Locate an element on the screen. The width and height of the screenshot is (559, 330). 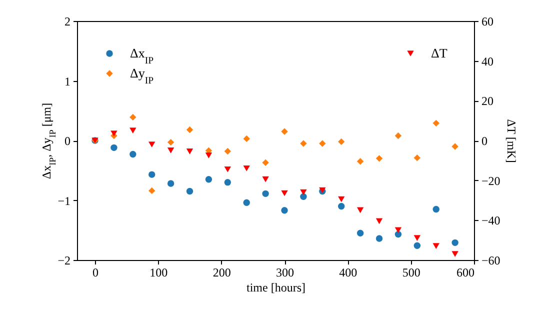
x-tick-label: 400 is located at coordinates (348, 273).